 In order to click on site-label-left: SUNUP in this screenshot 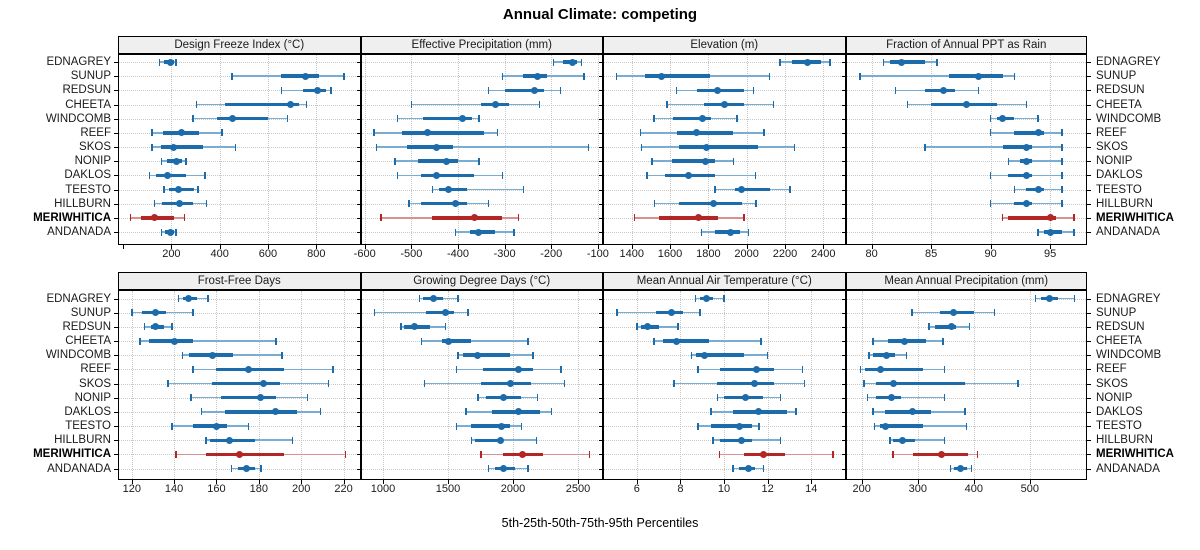, I will do `click(90, 312)`.